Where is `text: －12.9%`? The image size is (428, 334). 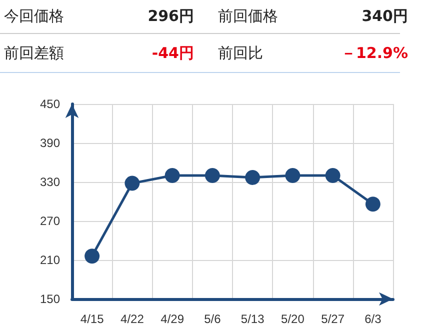 text: －12.9% is located at coordinates (374, 53).